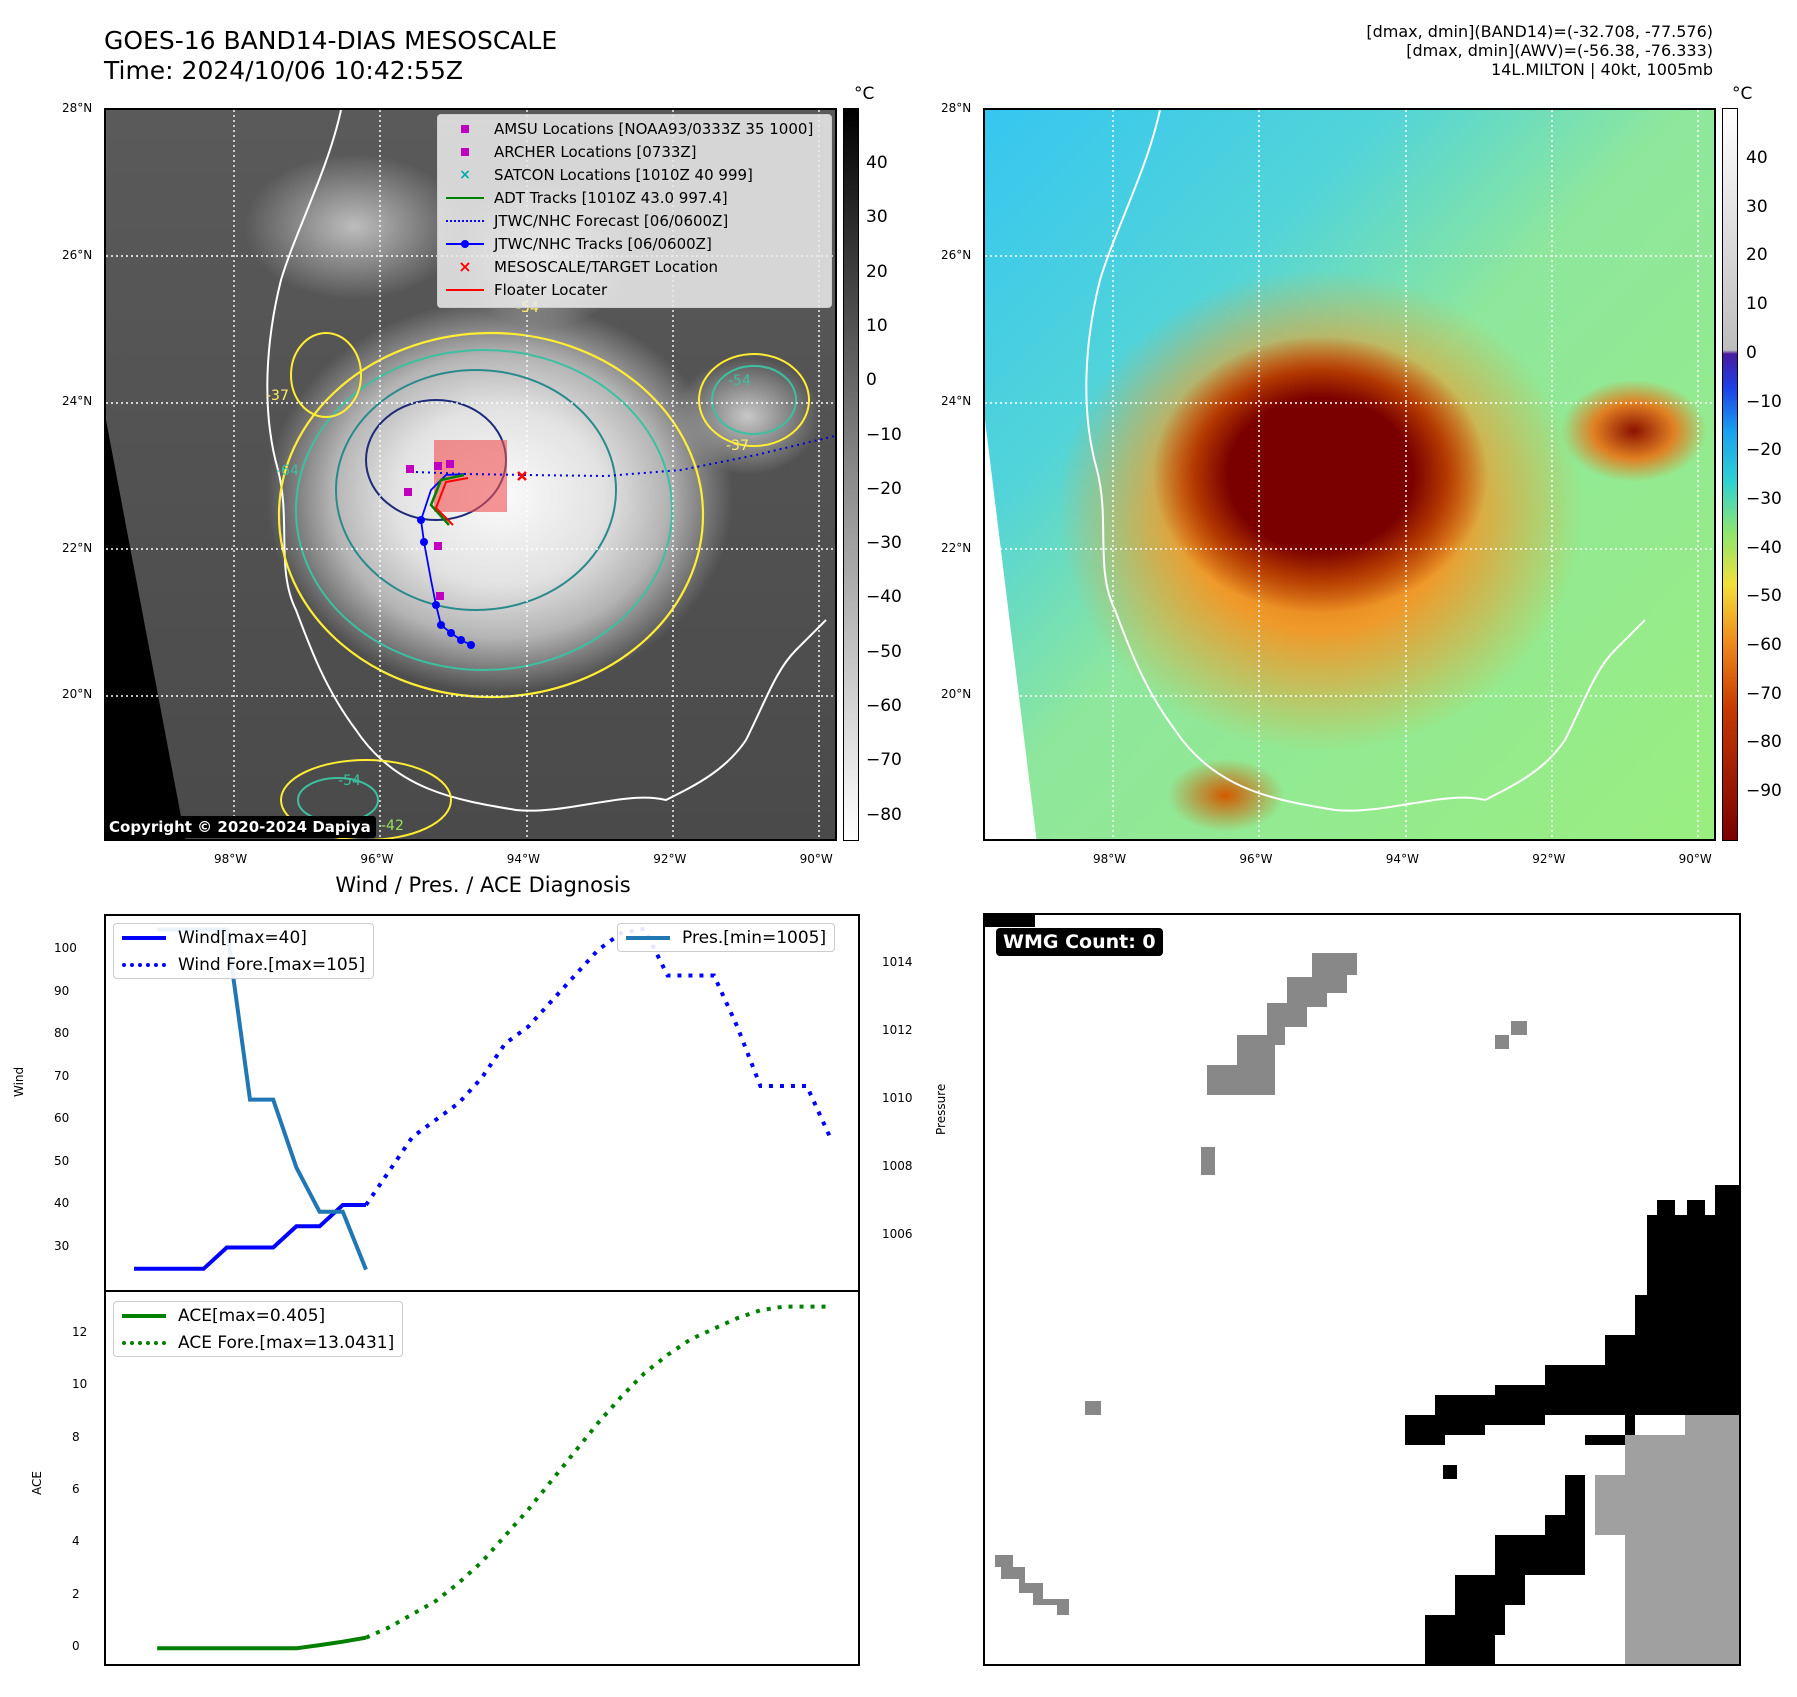  What do you see at coordinates (76, 1646) in the screenshot?
I see `ace-tick: 0` at bounding box center [76, 1646].